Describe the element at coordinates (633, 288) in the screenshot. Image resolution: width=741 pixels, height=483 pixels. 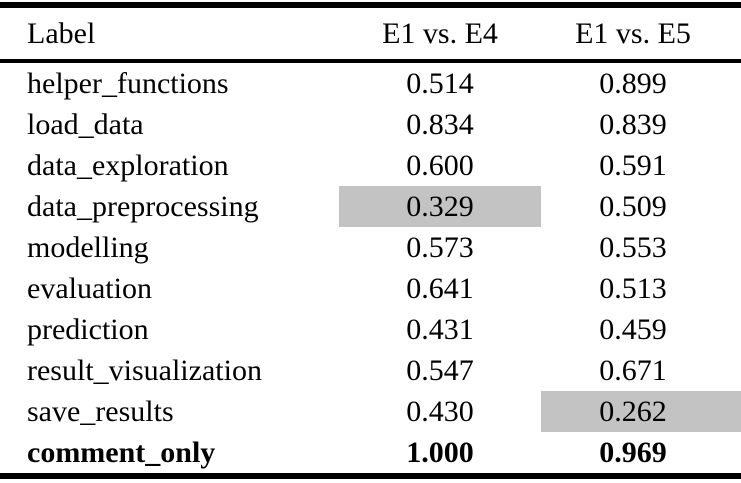
I see `cell-e1-vs-e5: 0.513` at that location.